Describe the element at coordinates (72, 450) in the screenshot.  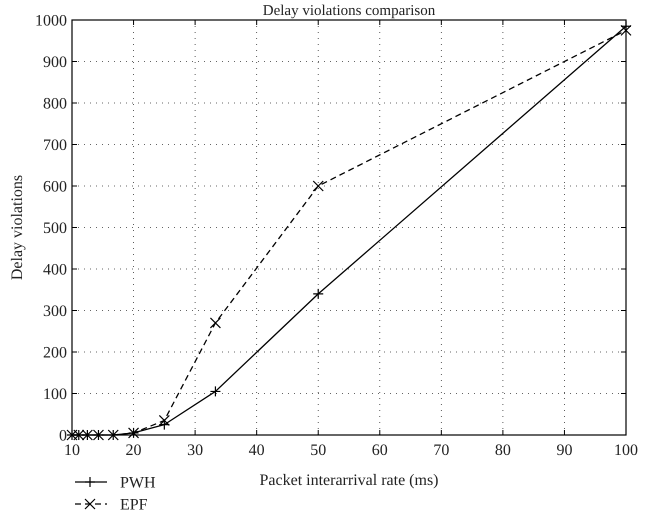
I see `x-tick-label: 10` at that location.